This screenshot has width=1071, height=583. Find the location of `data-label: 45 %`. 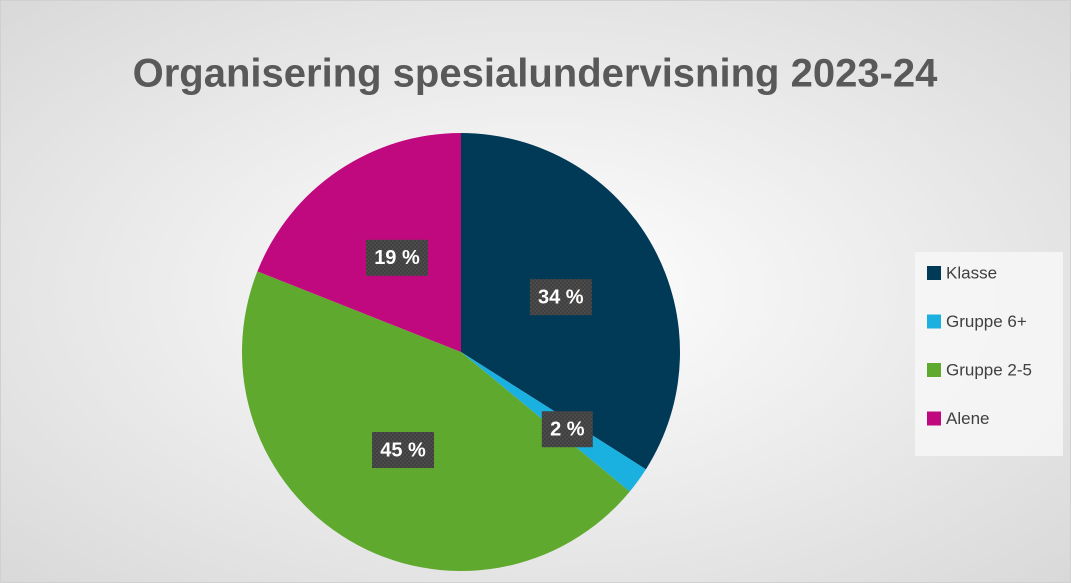

data-label: 45 % is located at coordinates (403, 450).